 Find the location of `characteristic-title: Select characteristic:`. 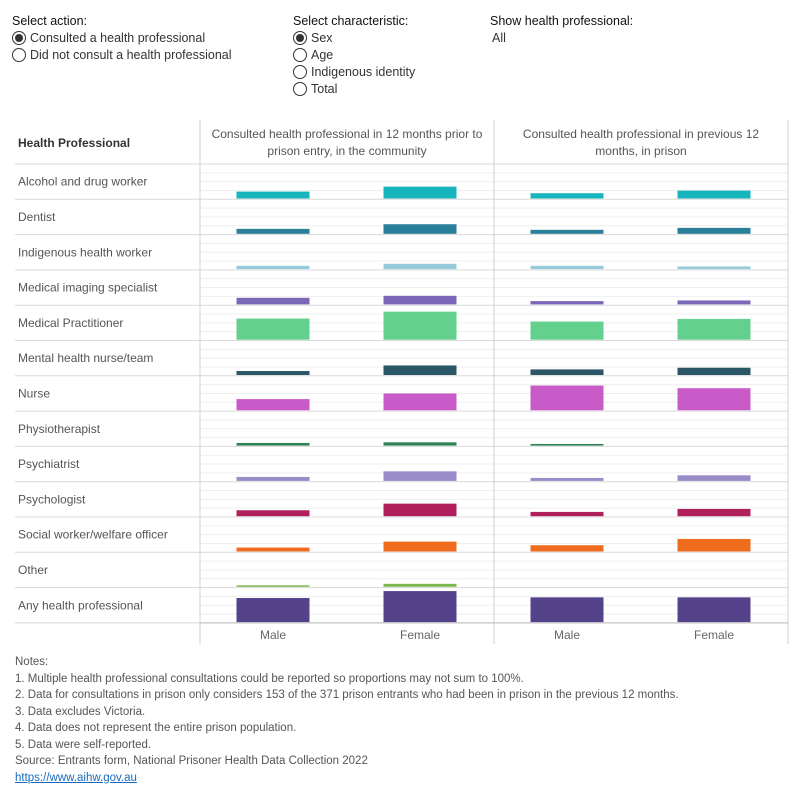

characteristic-title: Select characteristic: is located at coordinates (351, 21).